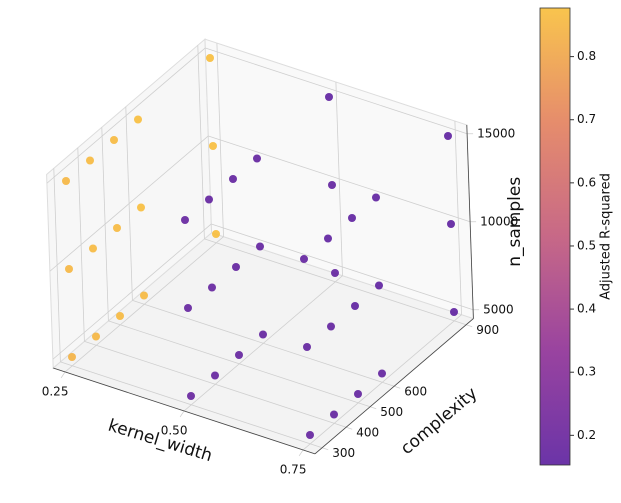  Describe the element at coordinates (586, 309) in the screenshot. I see `colorbar-tick-label: 0.4` at that location.